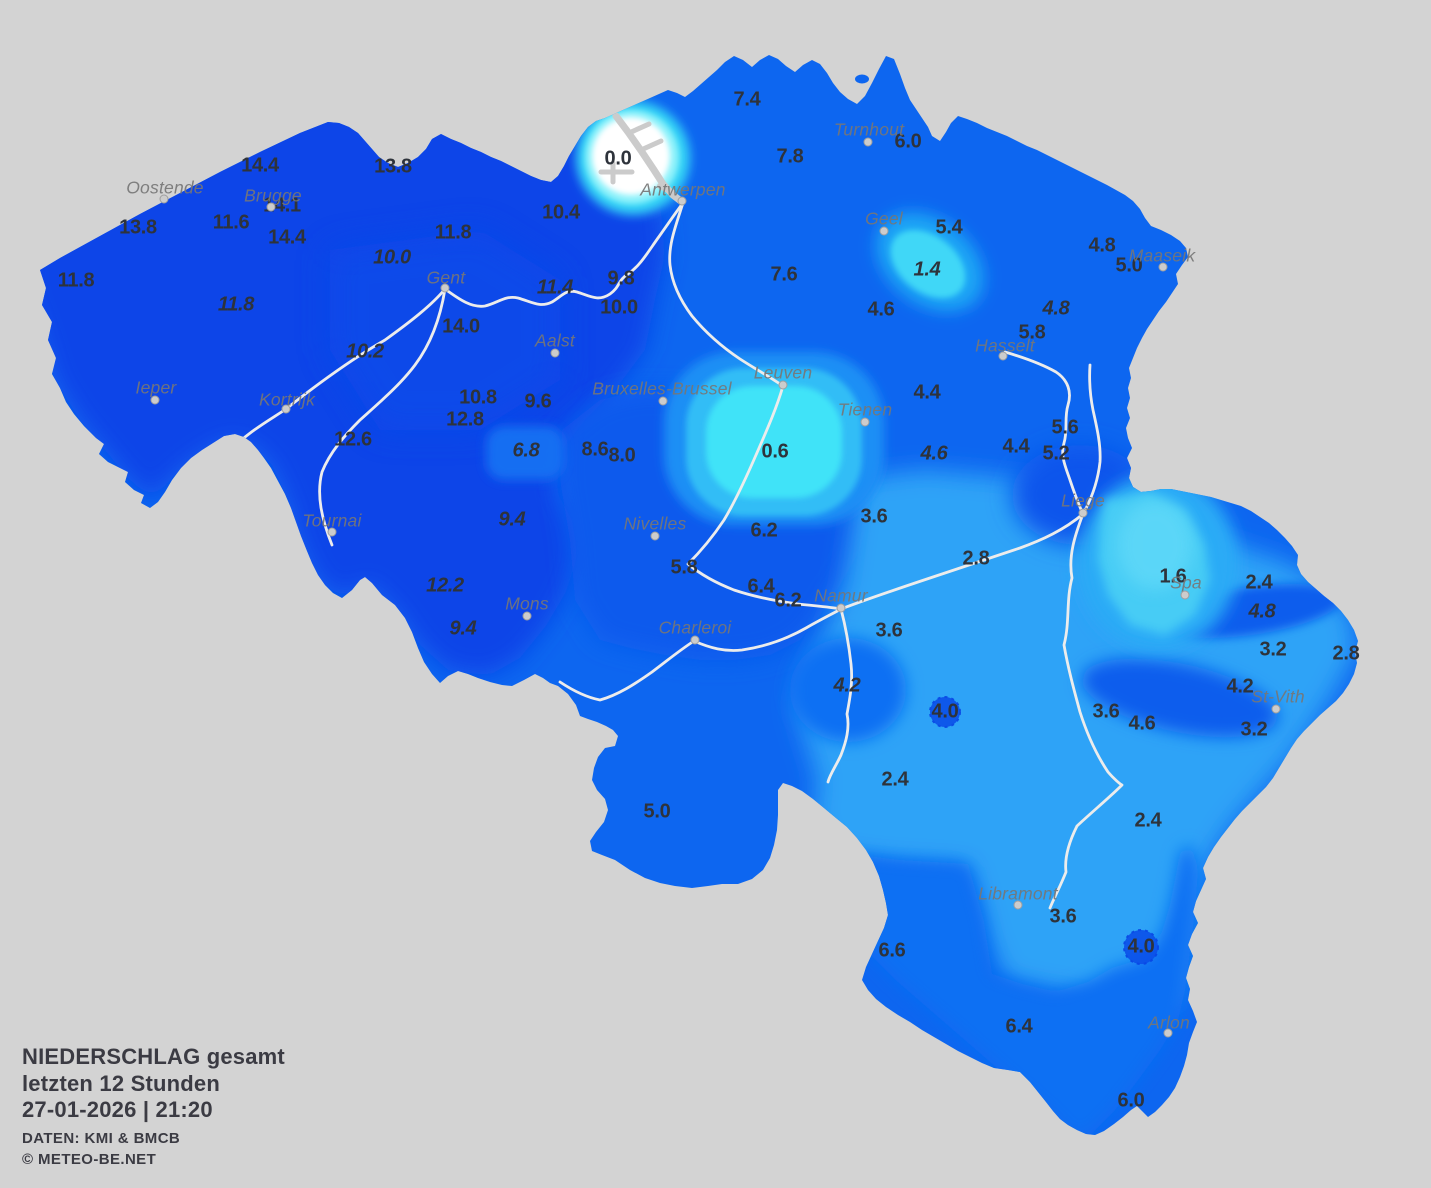 The width and height of the screenshot is (1431, 1188). I want to click on river-dijle-namur, so click(764, 497).